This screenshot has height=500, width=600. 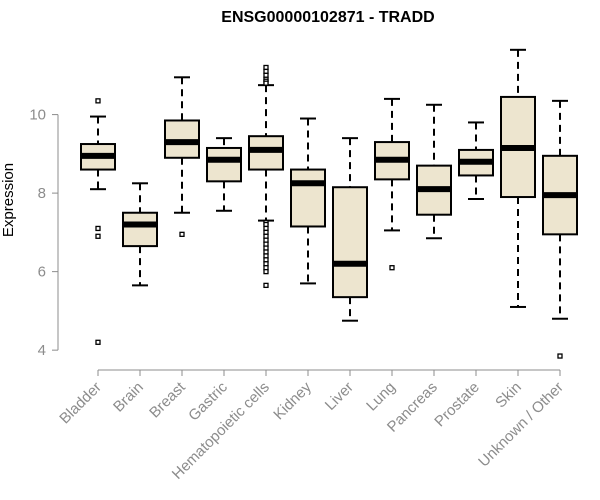 What do you see at coordinates (508, 395) in the screenshot?
I see `x-tick-label: Skin` at bounding box center [508, 395].